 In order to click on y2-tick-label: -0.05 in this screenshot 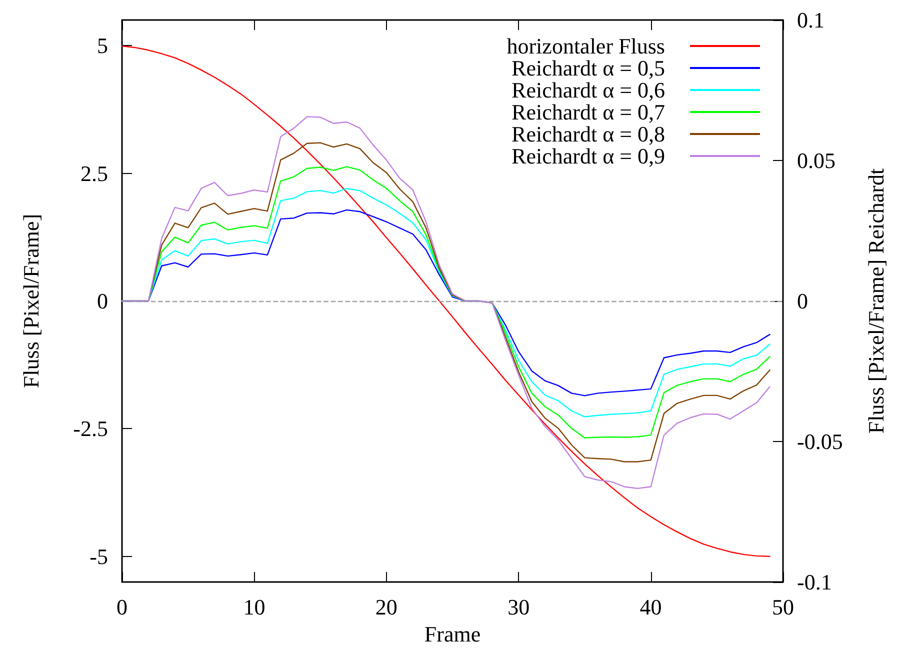, I will do `click(820, 441)`.